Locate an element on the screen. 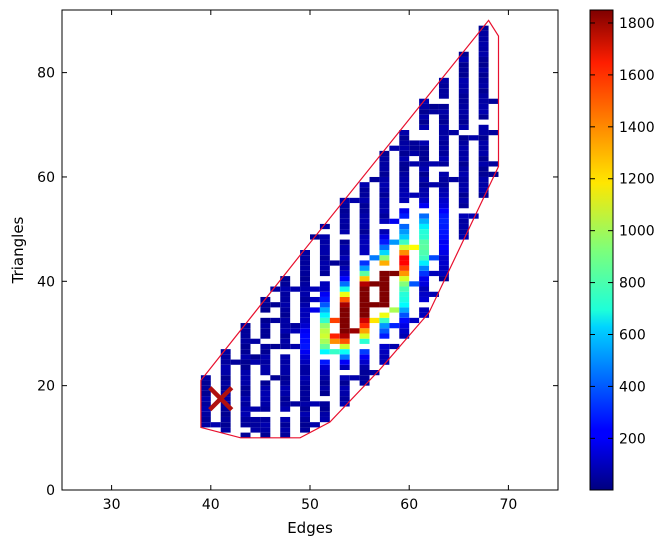 The width and height of the screenshot is (670, 548). y-axis-label: Triangles is located at coordinates (18, 250).